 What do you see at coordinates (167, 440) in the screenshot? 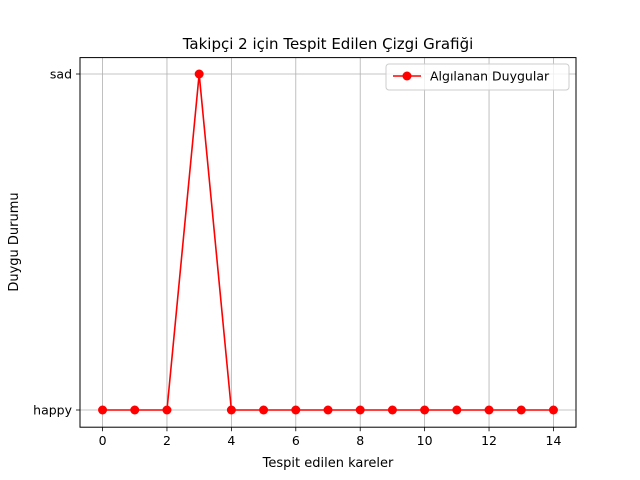
I see `x-tick-label: 2` at bounding box center [167, 440].